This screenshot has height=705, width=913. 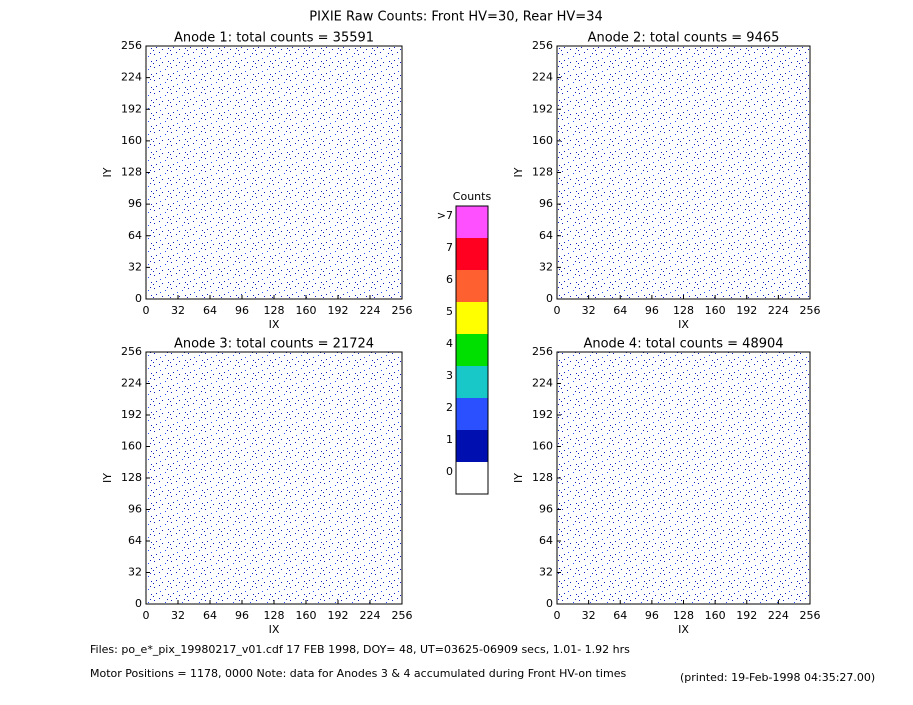 I want to click on colorbar-label: 5, so click(x=449, y=311).